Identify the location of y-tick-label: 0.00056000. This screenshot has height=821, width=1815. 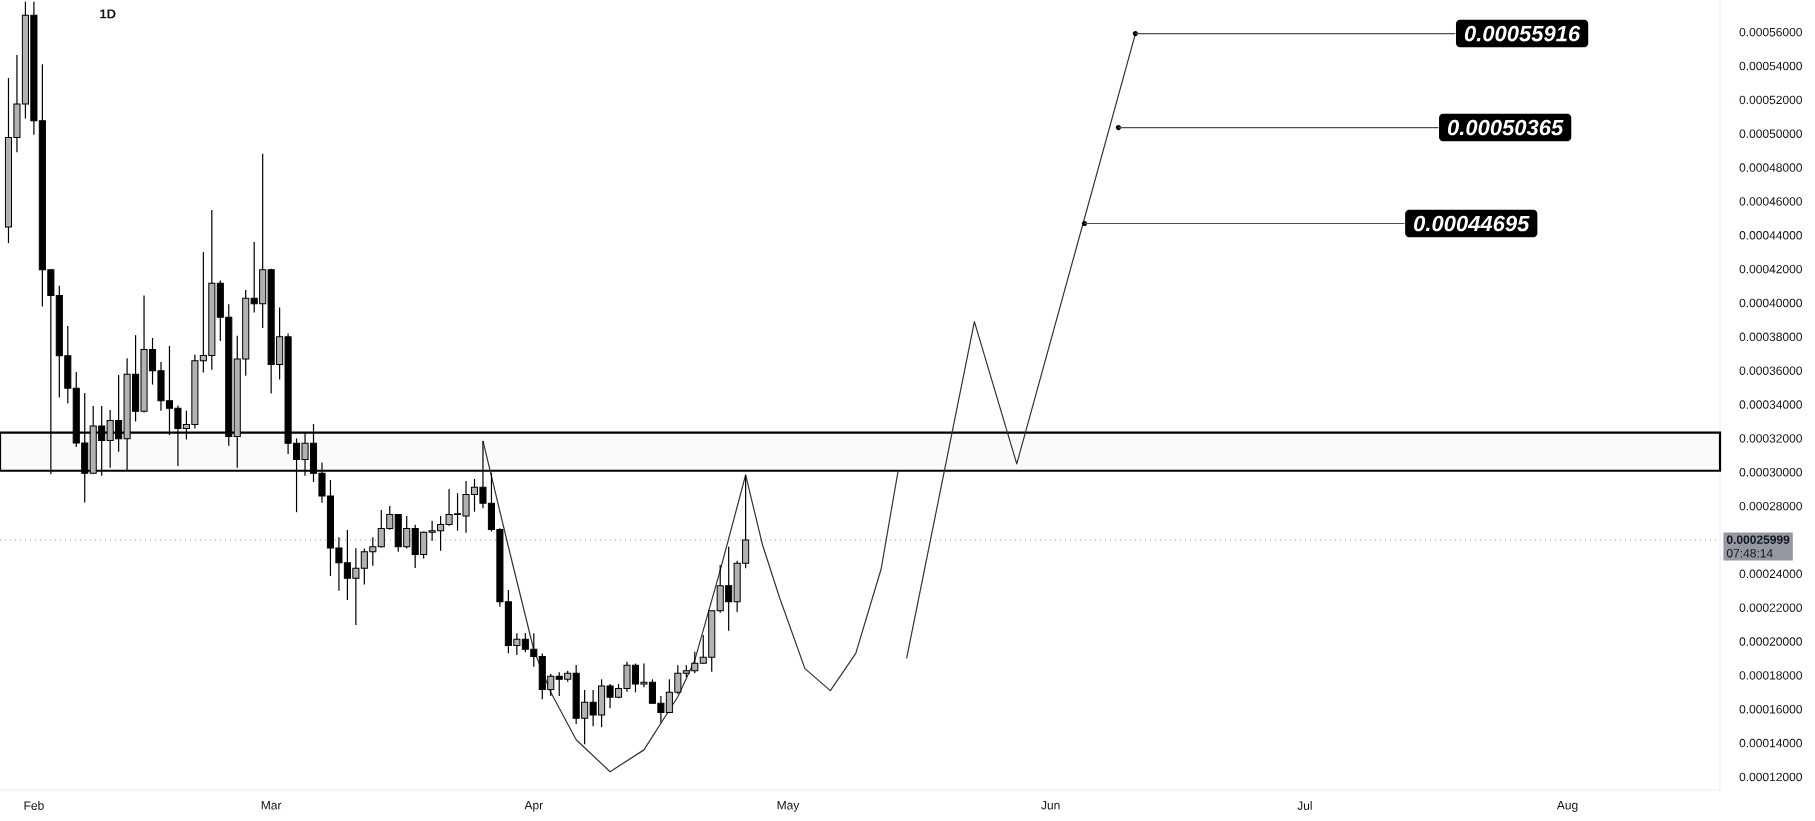
(1770, 32).